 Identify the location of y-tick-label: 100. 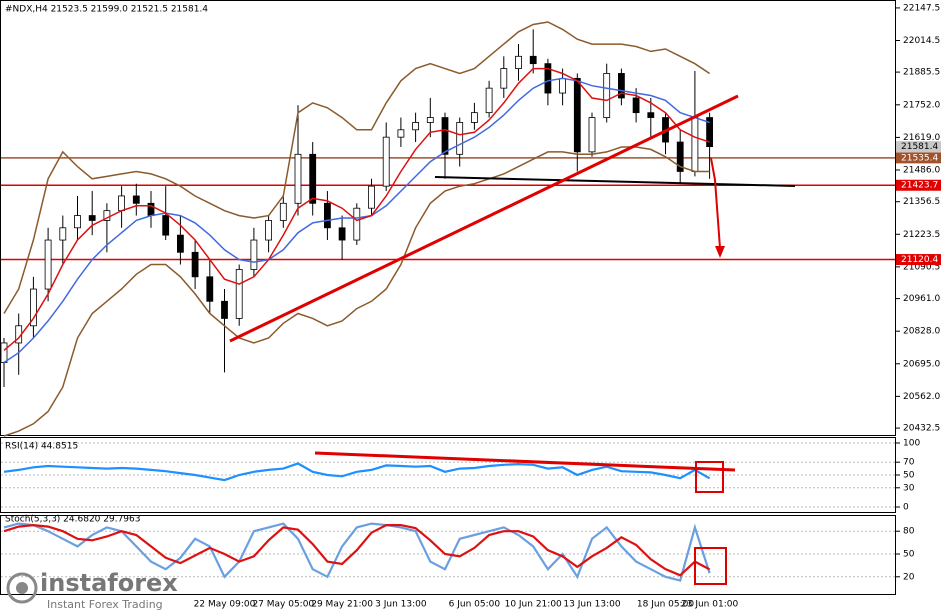
(911, 444).